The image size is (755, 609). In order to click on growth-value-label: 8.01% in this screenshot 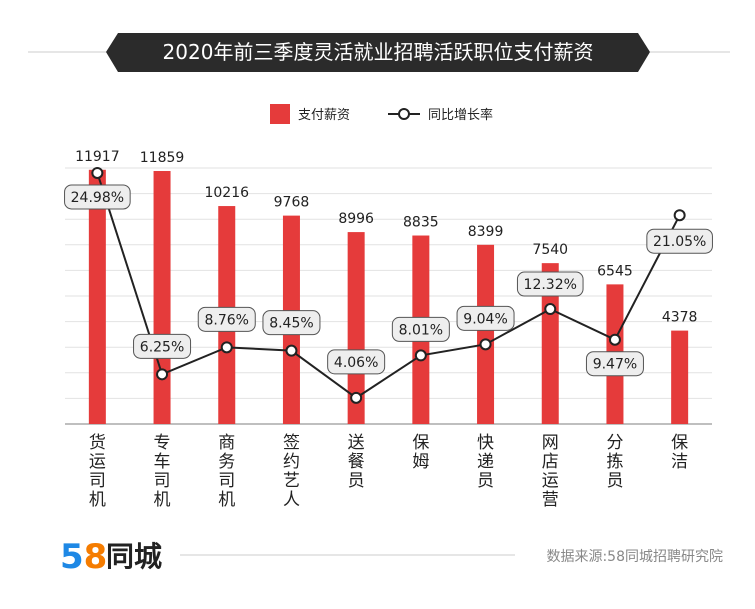, I will do `click(421, 330)`.